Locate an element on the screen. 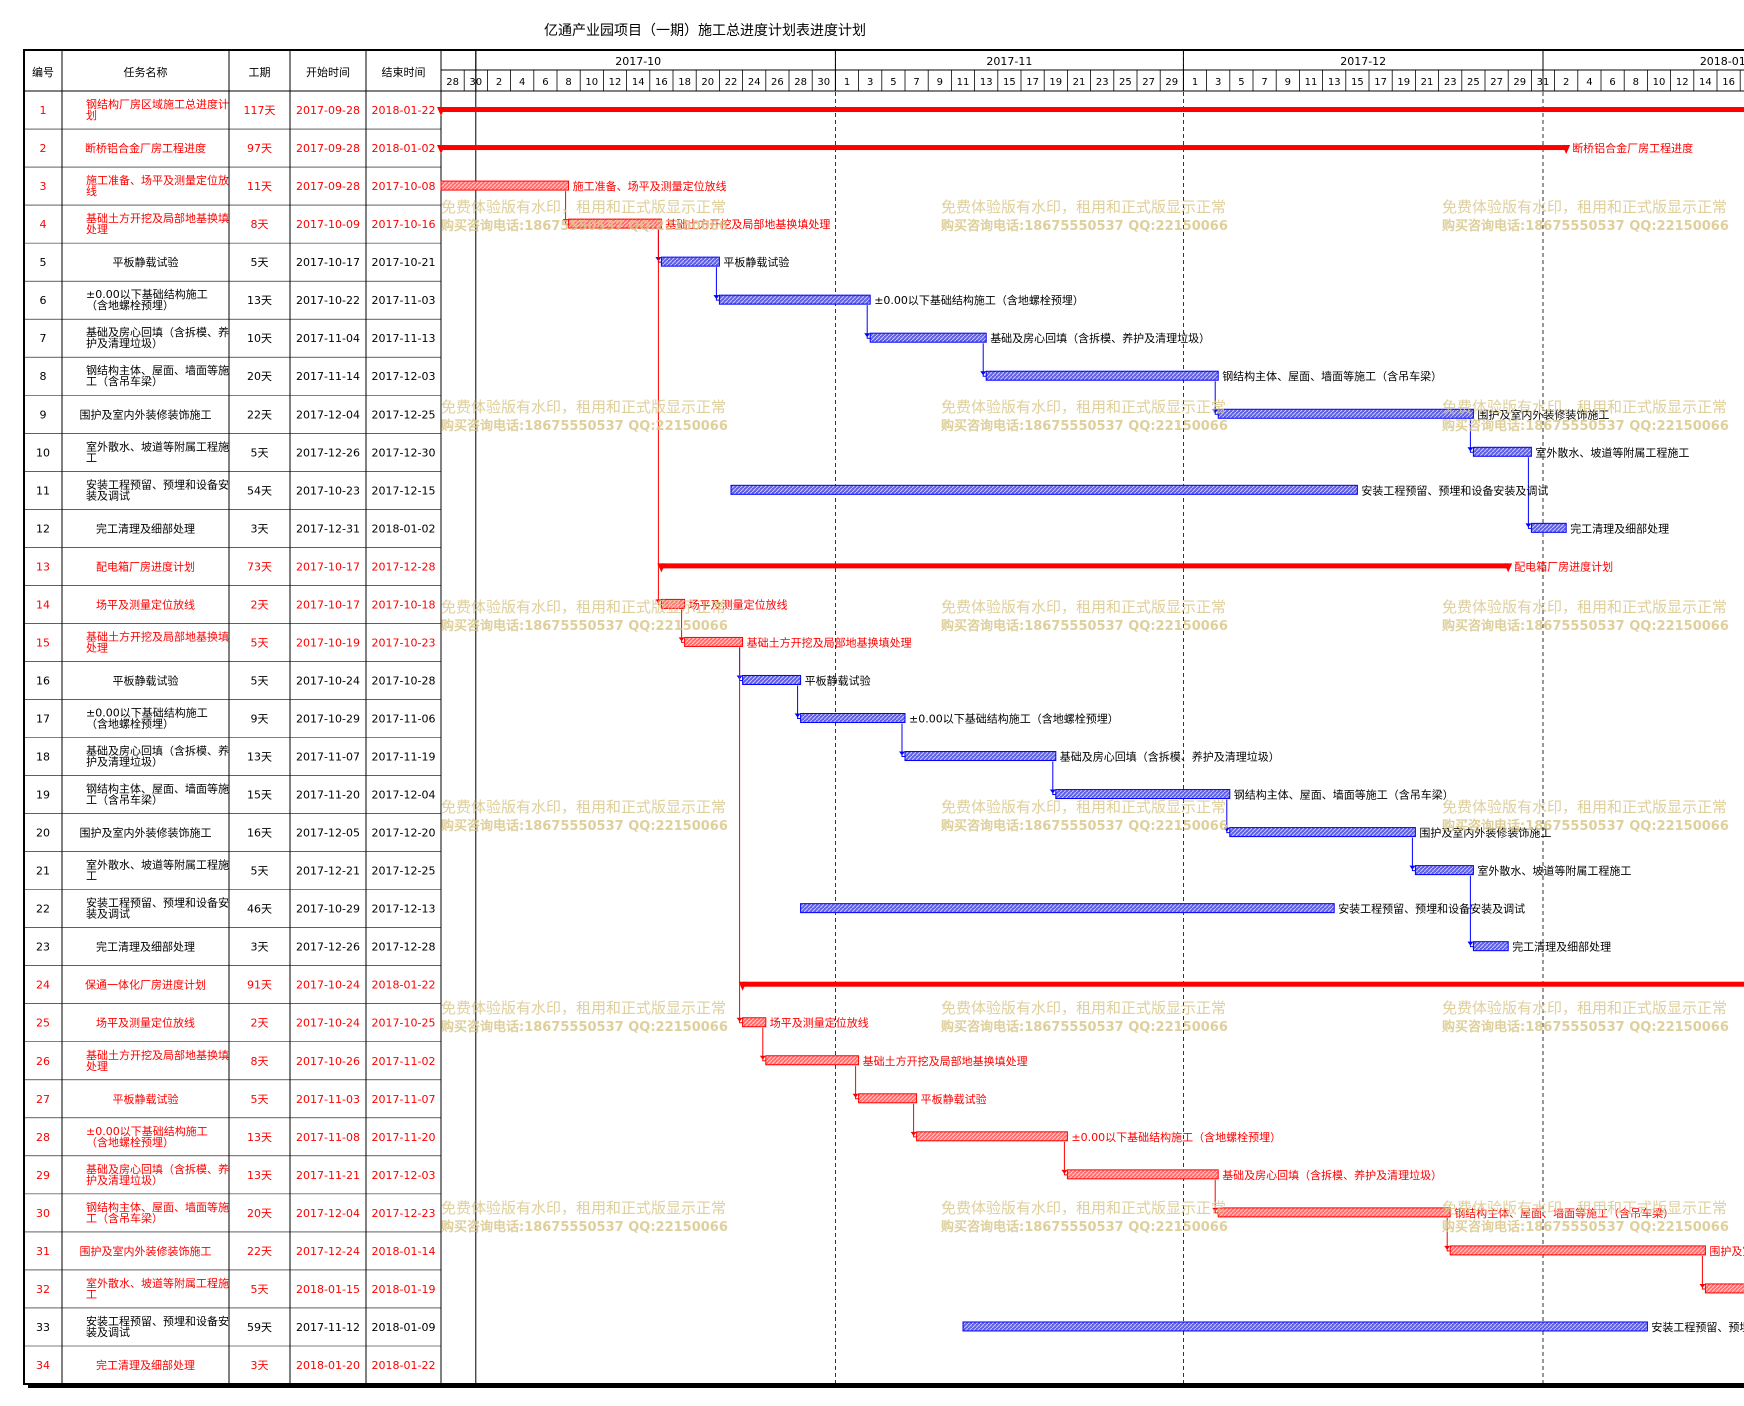 The width and height of the screenshot is (1744, 1406). task-id: 20 is located at coordinates (43, 833).